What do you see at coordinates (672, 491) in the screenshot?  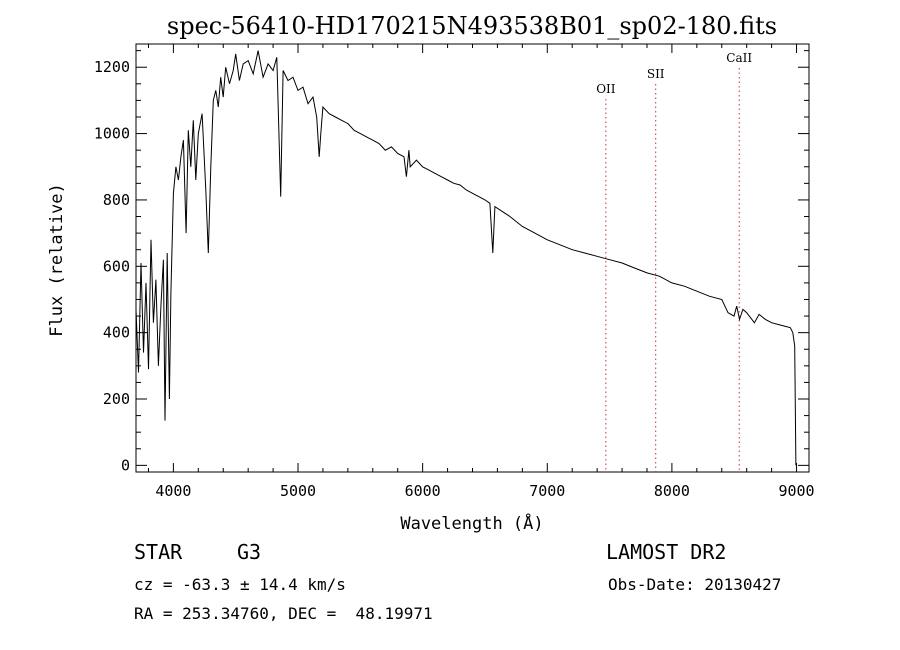 I see `x-tick-label: 8000` at bounding box center [672, 491].